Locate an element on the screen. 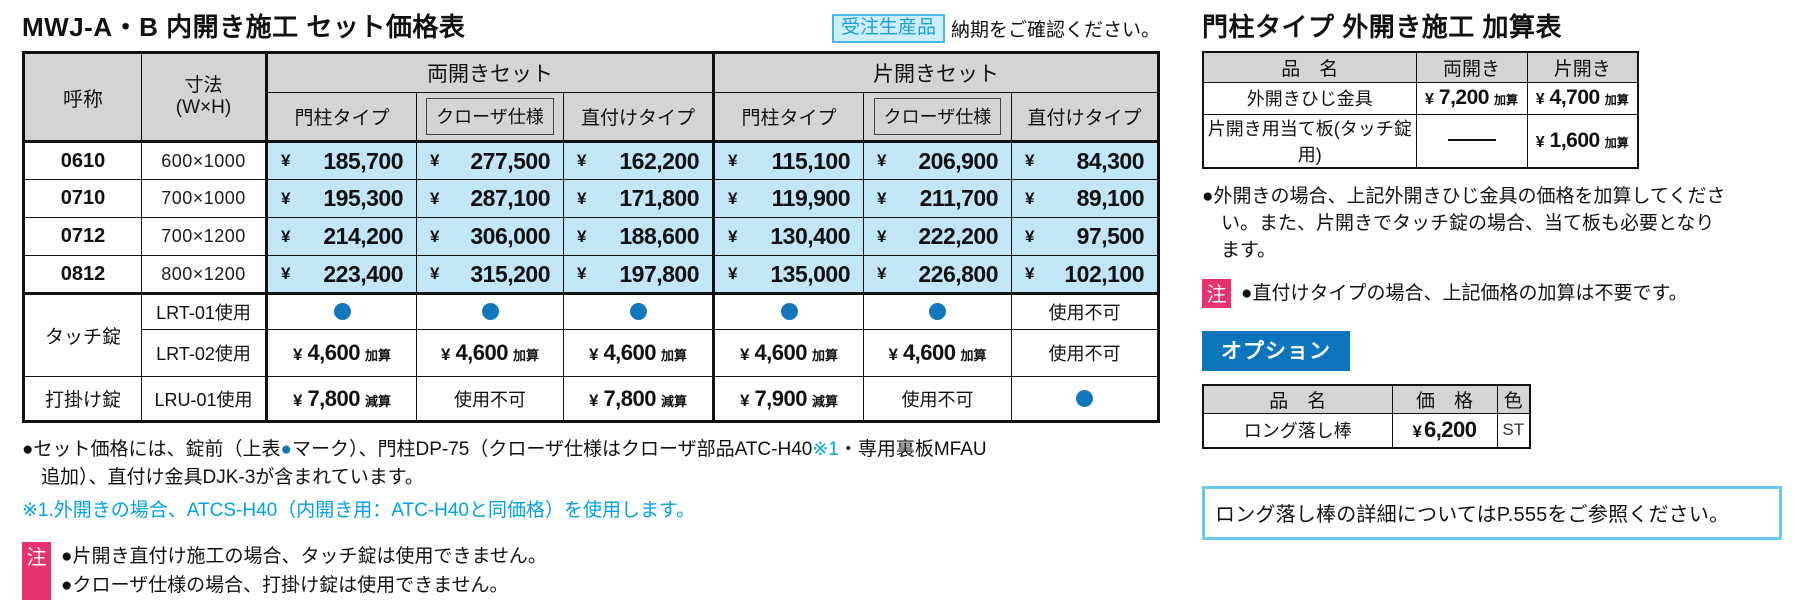  set-note-line2: 追加）、直付け金具DJK-3が含まれています。 is located at coordinates (232, 477).